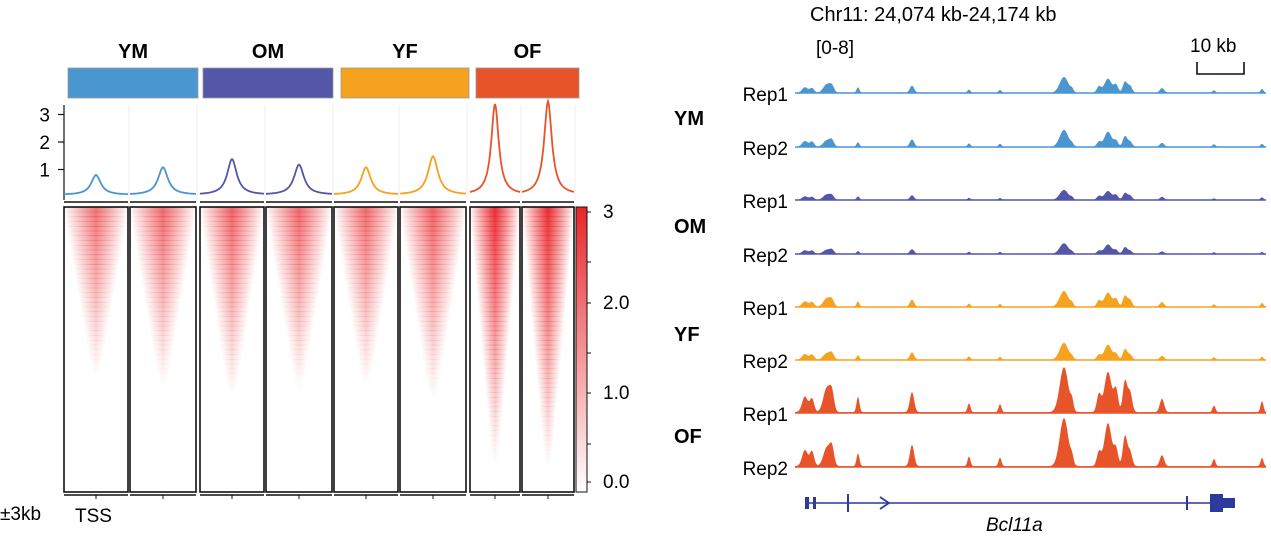  What do you see at coordinates (44, 116) in the screenshot?
I see `profile-tick-label: 3` at bounding box center [44, 116].